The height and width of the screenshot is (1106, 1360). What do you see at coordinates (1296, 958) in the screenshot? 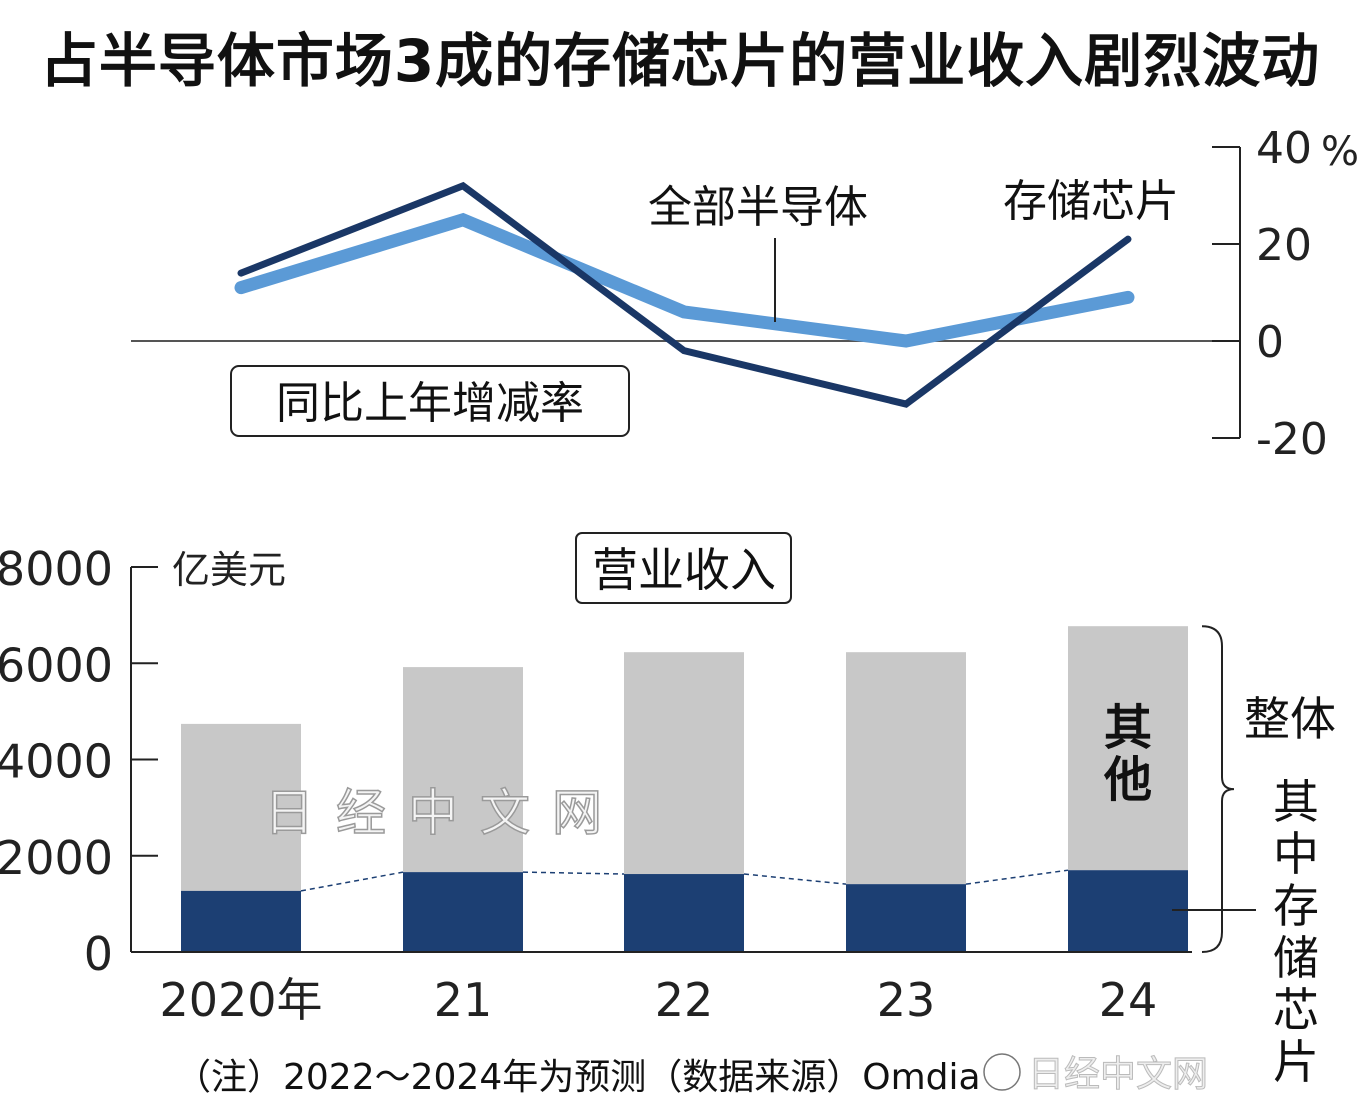
I see `series-label-memory-bar: 储` at bounding box center [1296, 958].